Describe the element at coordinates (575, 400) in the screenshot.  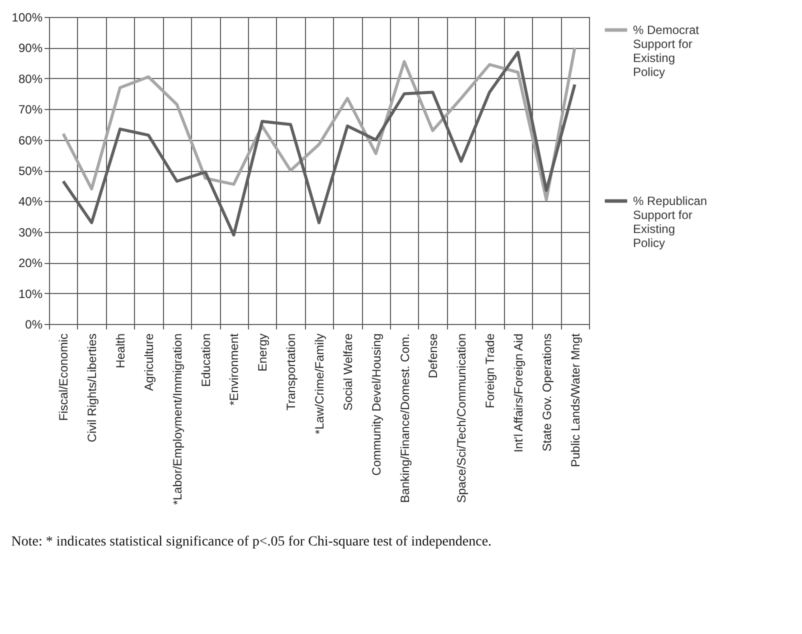
I see `x-tick-label: Public Lands/Water Mngt` at that location.